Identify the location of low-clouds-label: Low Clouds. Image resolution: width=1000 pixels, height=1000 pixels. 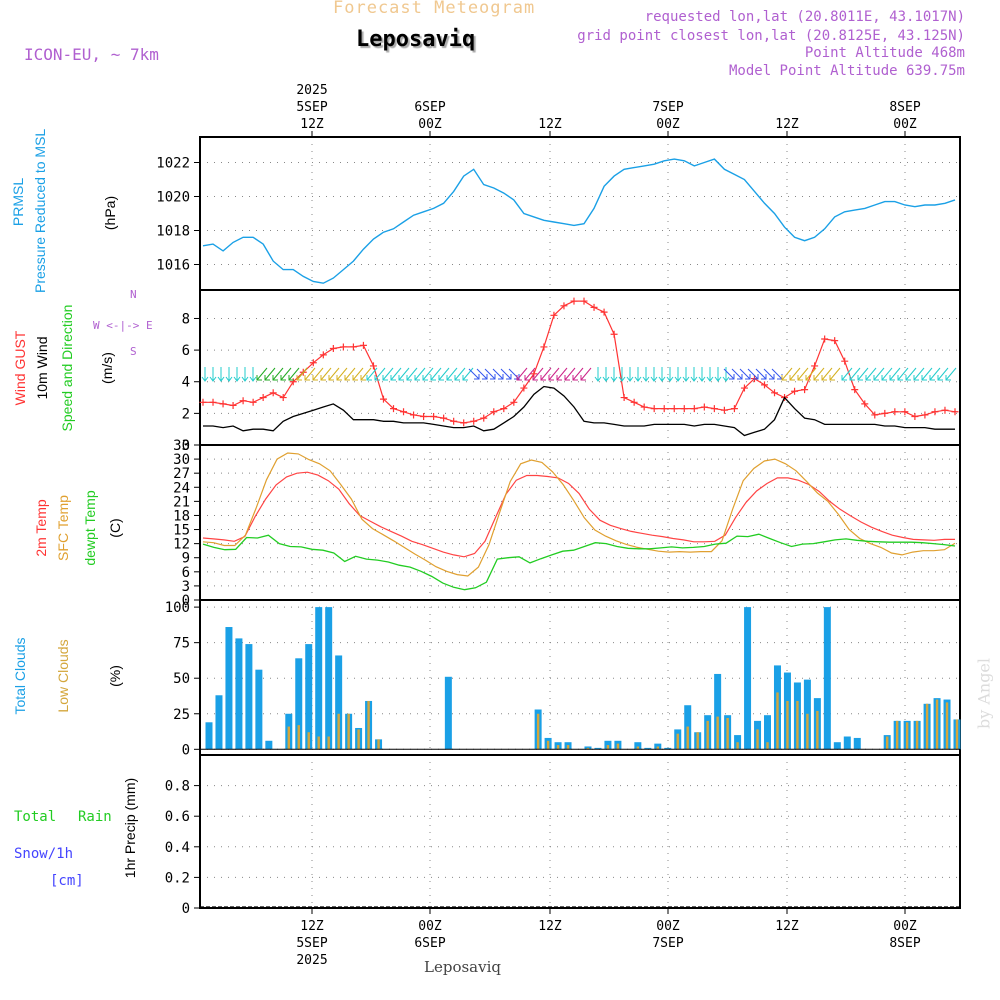
(63, 676).